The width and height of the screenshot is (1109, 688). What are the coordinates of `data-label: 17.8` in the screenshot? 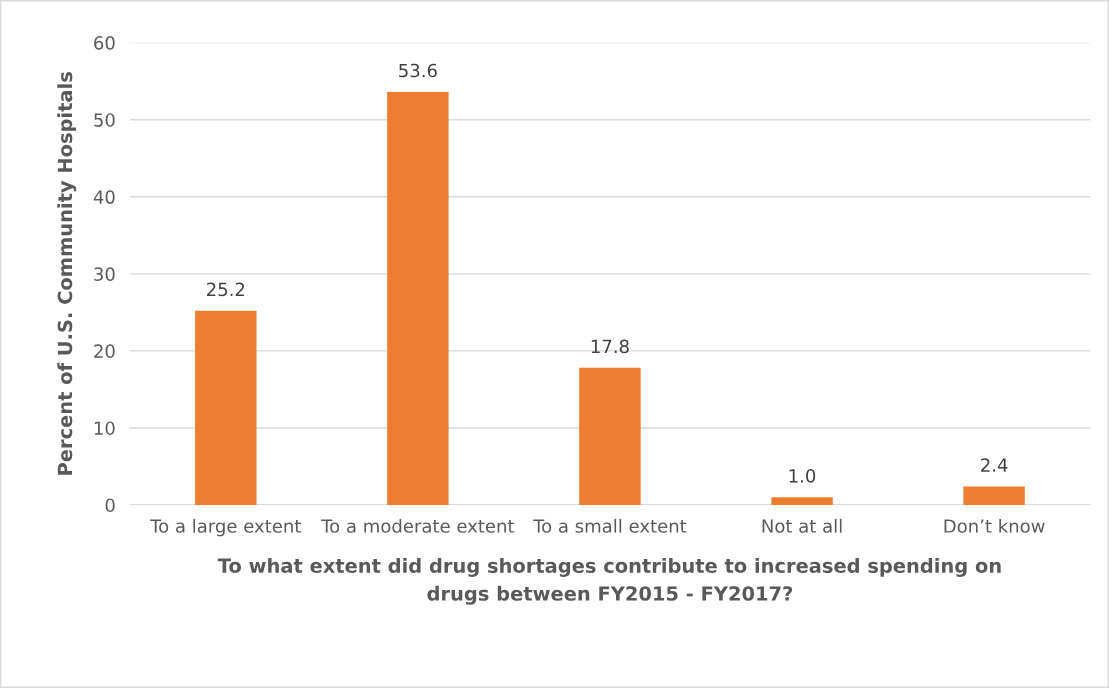 It's located at (610, 346).